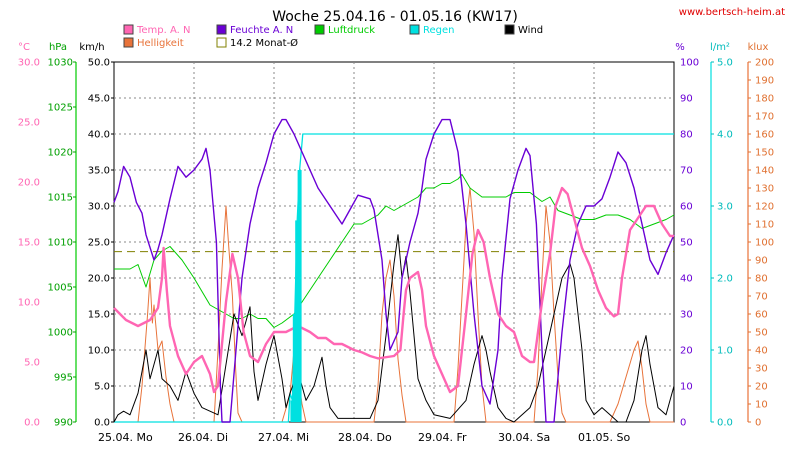 The height and width of the screenshot is (460, 790). Describe the element at coordinates (758, 47) in the screenshot. I see `axis-lux-unit: klux` at that location.